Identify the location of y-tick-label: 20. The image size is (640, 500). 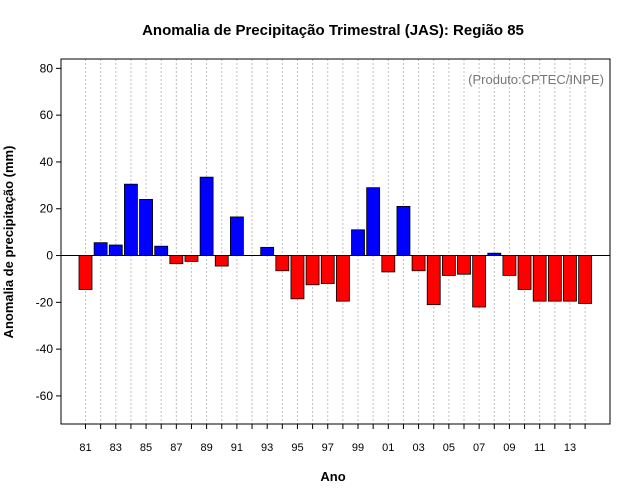
(47, 209).